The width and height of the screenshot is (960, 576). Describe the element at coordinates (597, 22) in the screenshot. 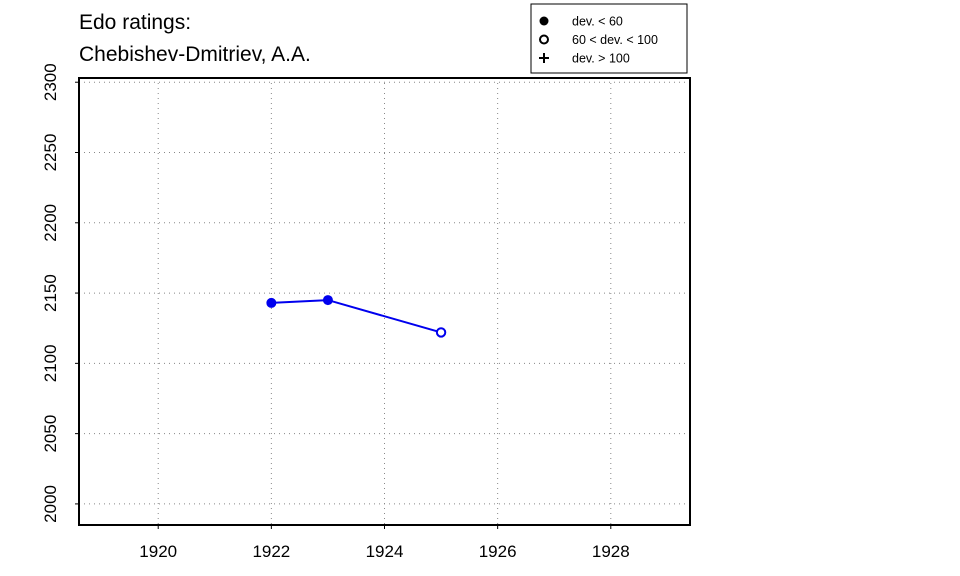

I see `legend-label: dev. < 60` at that location.